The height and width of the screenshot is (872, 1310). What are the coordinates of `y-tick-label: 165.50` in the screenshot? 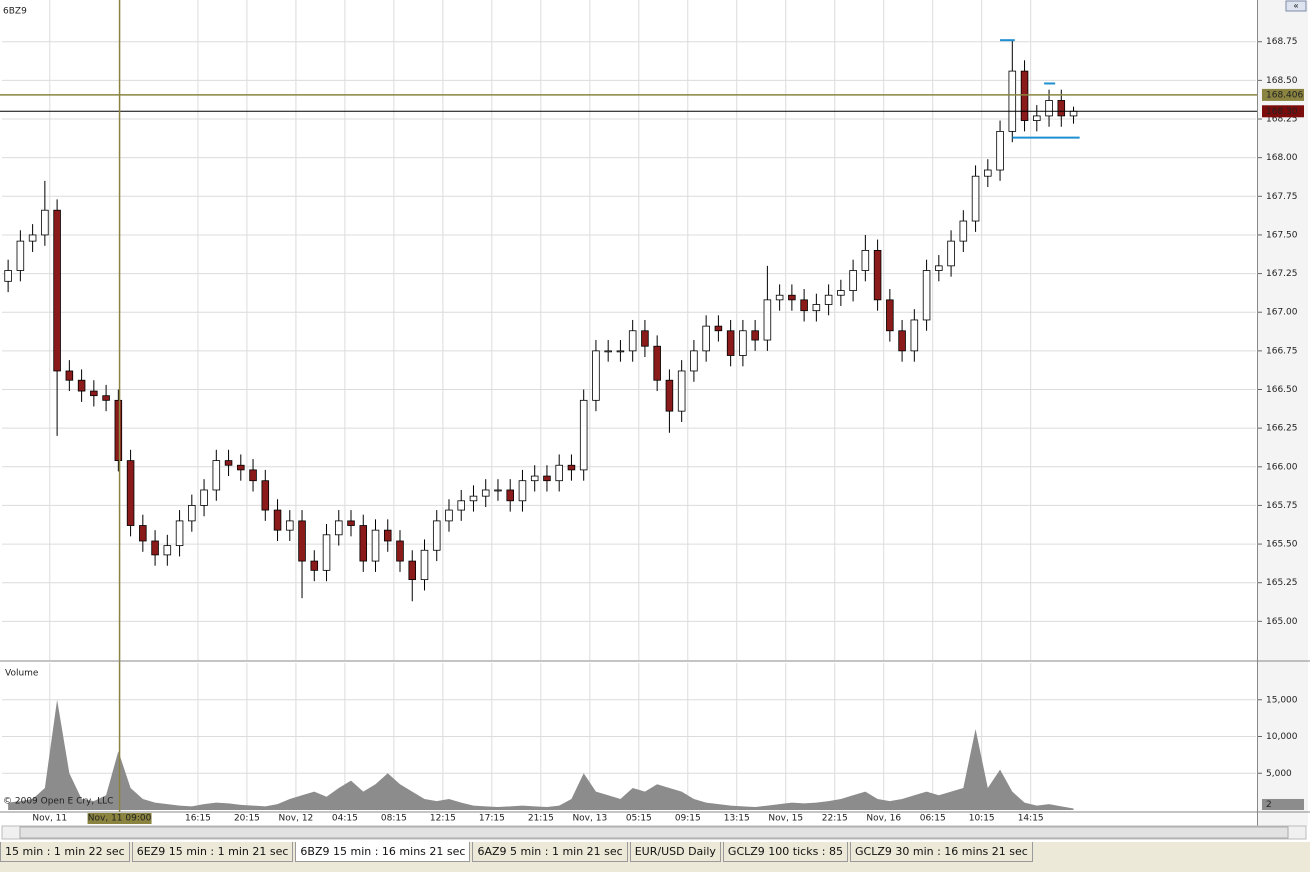 It's located at (1282, 545).